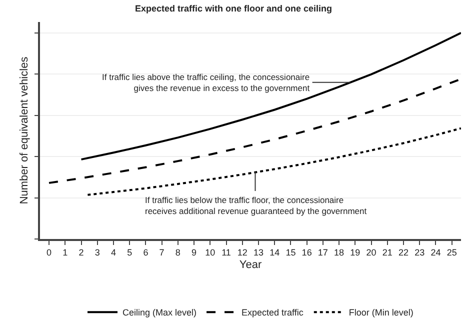 The height and width of the screenshot is (332, 467). Describe the element at coordinates (451, 253) in the screenshot. I see `x-tick-label: 25` at that location.